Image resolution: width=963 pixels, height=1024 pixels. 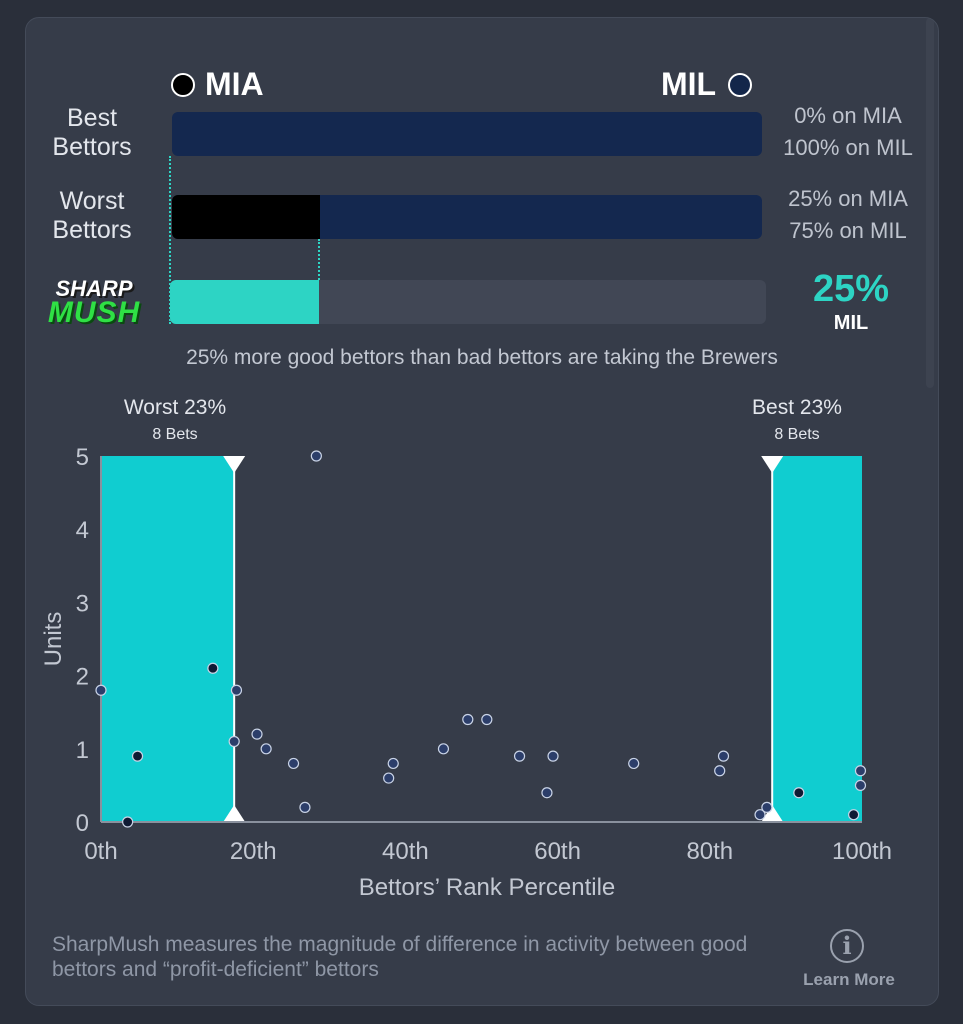 What do you see at coordinates (100, 851) in the screenshot?
I see `x-tick-label: 0th` at bounding box center [100, 851].